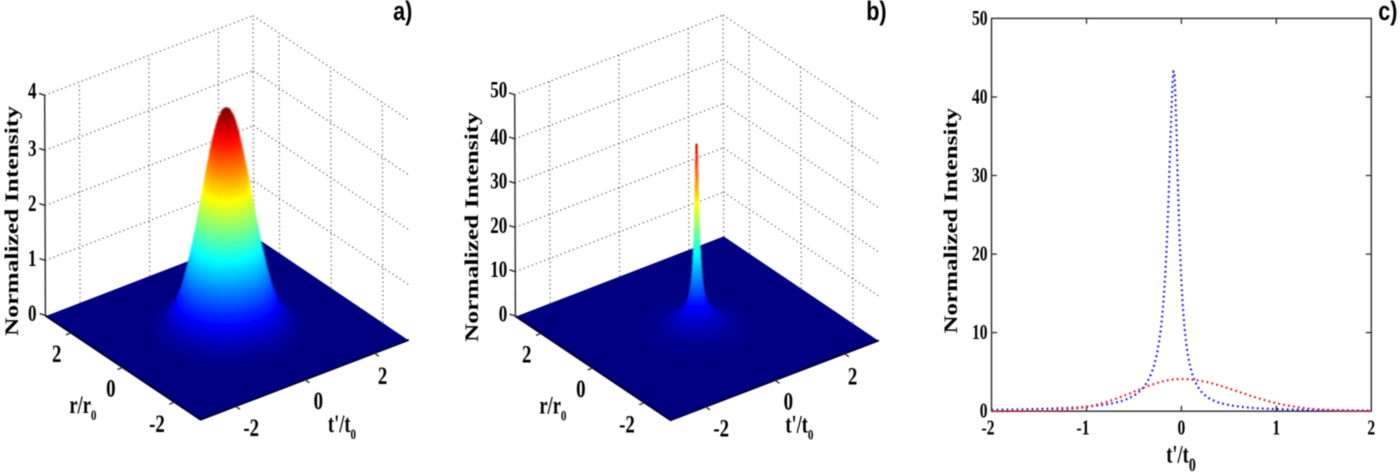  Describe the element at coordinates (1387, 13) in the screenshot. I see `svg-text: c)` at that location.